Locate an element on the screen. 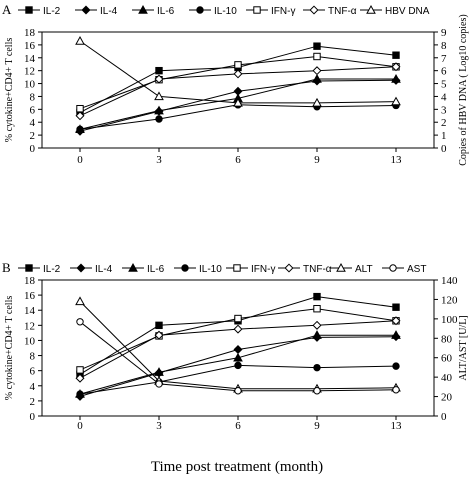  legend-label: IL-10 is located at coordinates (225, 11).